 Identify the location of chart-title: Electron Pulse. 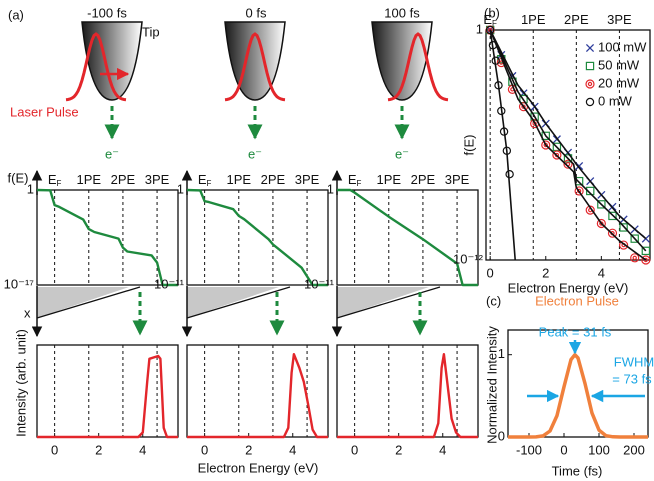
(577, 300).